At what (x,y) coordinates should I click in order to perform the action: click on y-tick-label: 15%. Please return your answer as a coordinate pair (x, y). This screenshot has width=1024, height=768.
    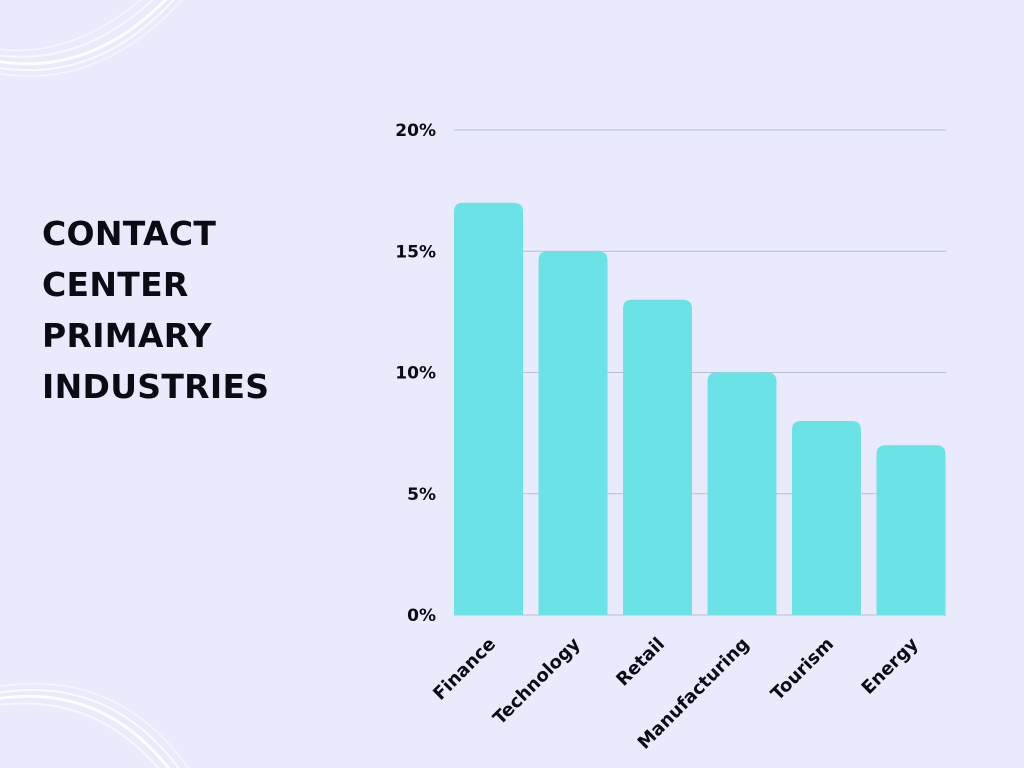
    Looking at the image, I should click on (415, 252).